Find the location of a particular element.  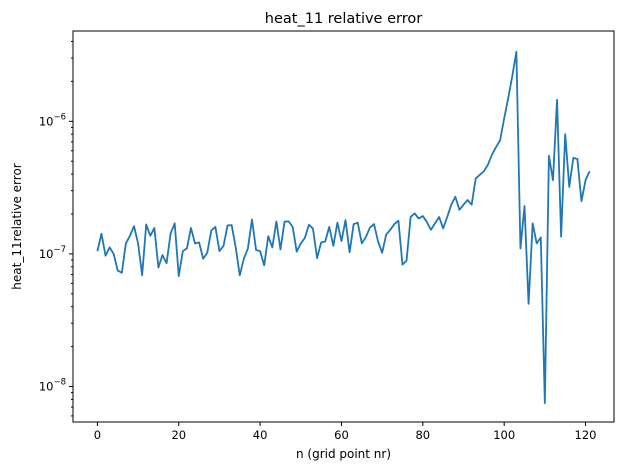

x-tick-label: 60 is located at coordinates (341, 435).